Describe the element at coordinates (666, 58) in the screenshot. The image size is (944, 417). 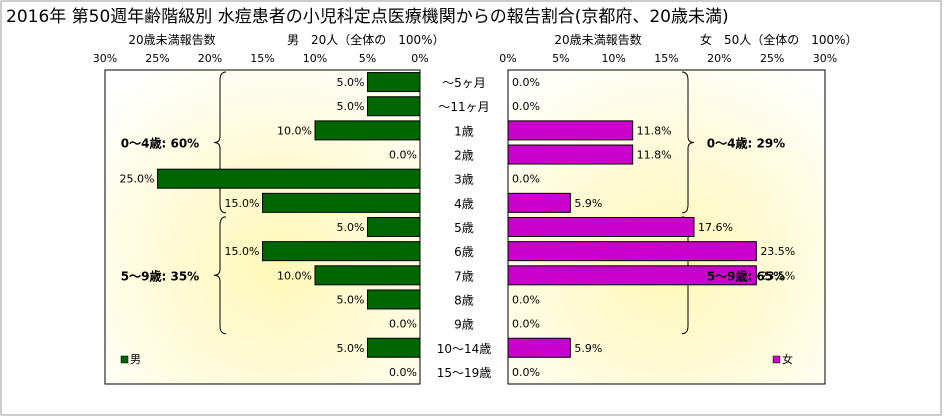
I see `right-tick-label: 15%` at that location.